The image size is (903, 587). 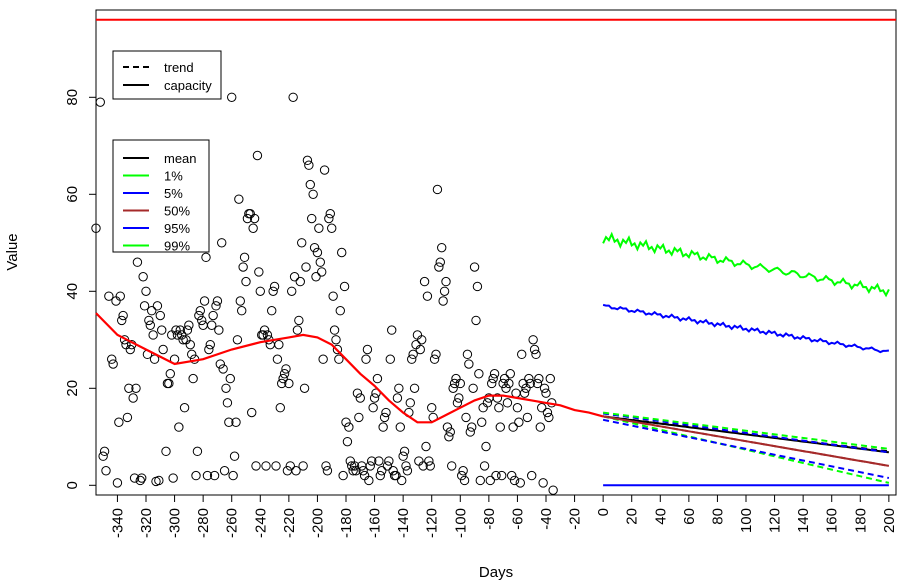 What do you see at coordinates (860, 520) in the screenshot?
I see `x-tick-label: 180` at bounding box center [860, 520].